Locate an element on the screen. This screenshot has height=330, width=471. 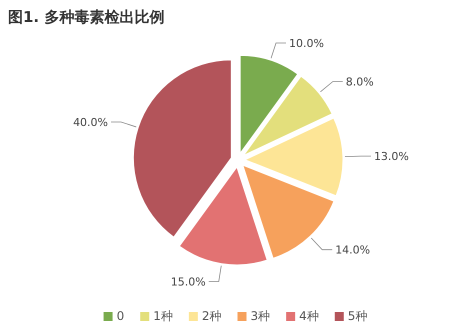
data-label: 8.0% is located at coordinates (360, 82).